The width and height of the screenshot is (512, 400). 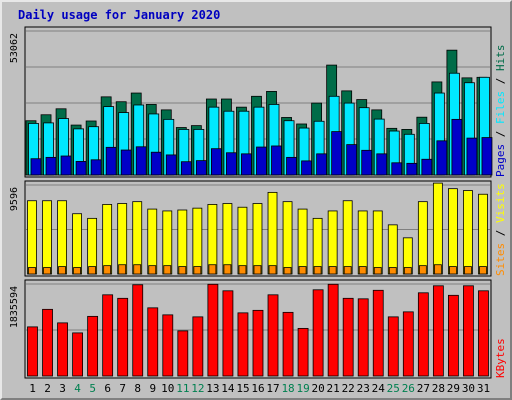 I want to click on x-tick-day-30: 30, so click(x=468, y=388).